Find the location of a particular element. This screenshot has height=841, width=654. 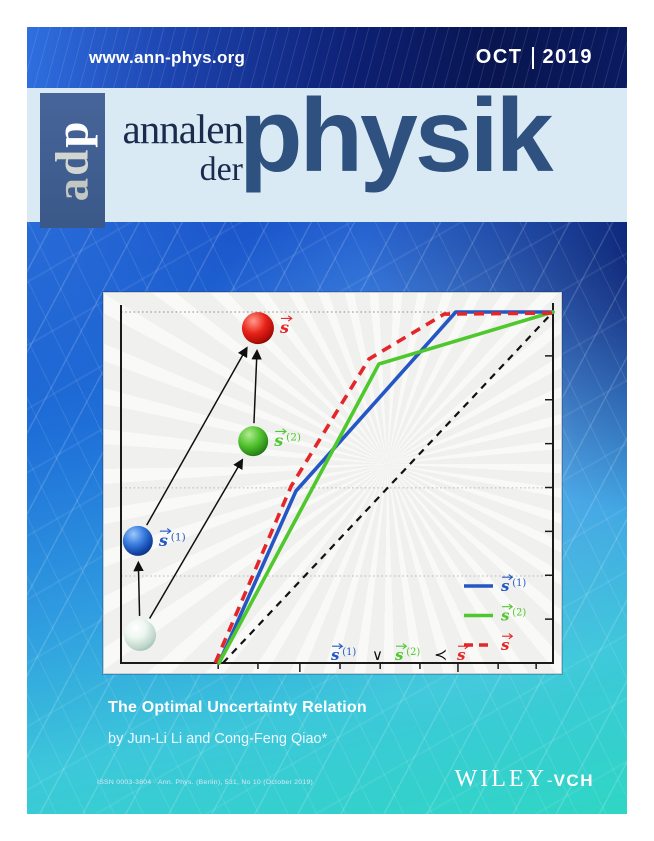

masthead-word-der: der is located at coordinates (221, 169).